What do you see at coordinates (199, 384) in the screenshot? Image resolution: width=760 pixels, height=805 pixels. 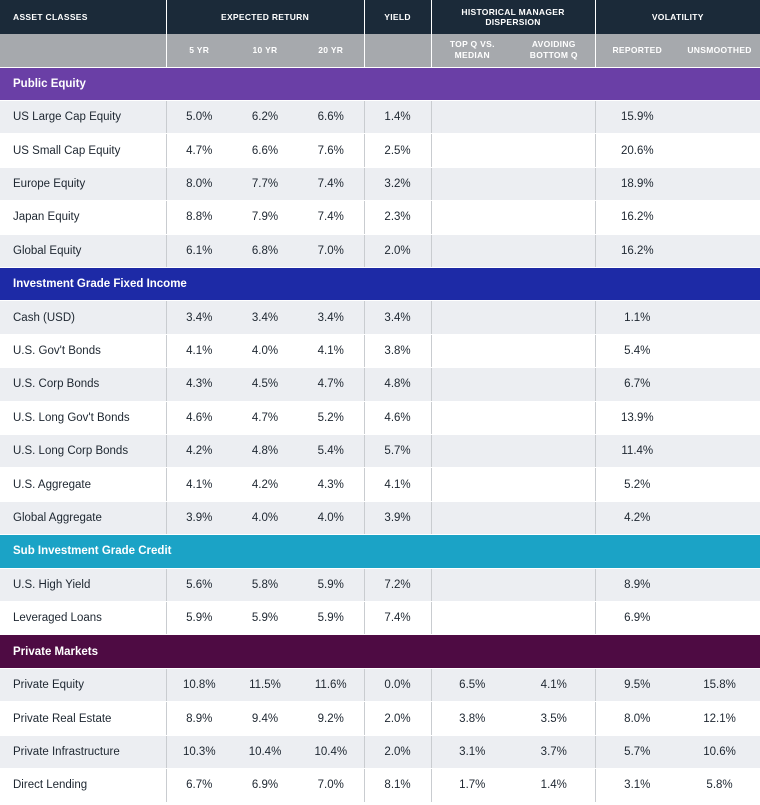 I see `return-5yr-cell: 4.3%` at bounding box center [199, 384].